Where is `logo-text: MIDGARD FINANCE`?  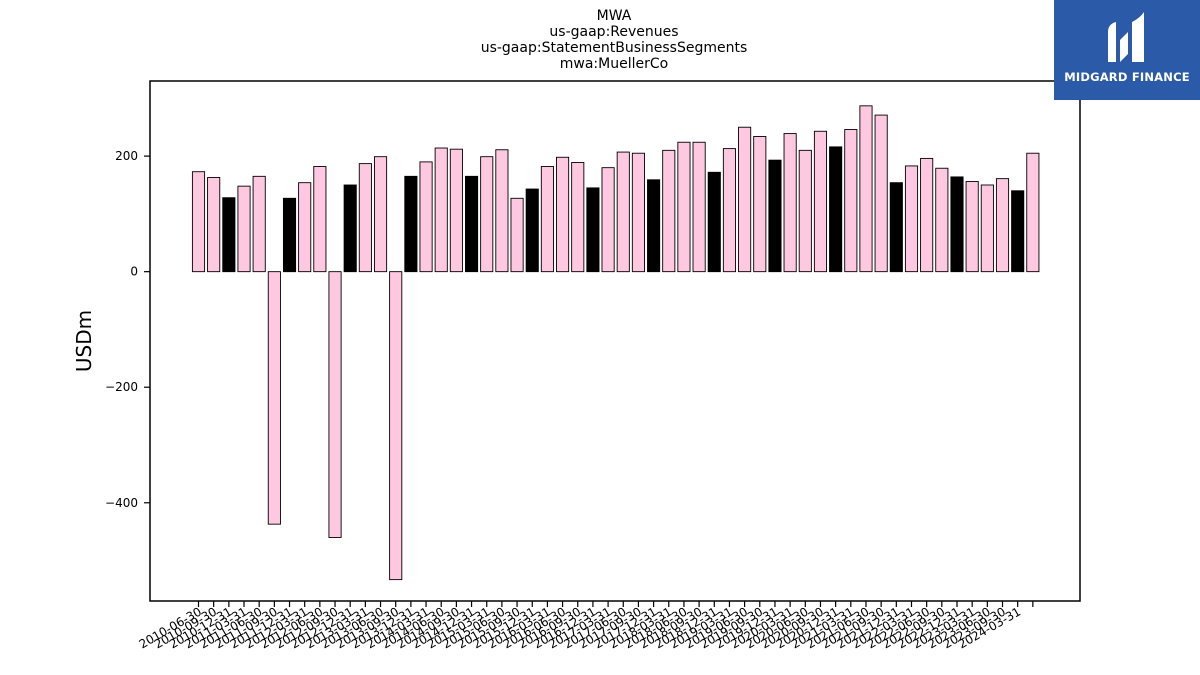 logo-text: MIDGARD FINANCE is located at coordinates (1127, 77).